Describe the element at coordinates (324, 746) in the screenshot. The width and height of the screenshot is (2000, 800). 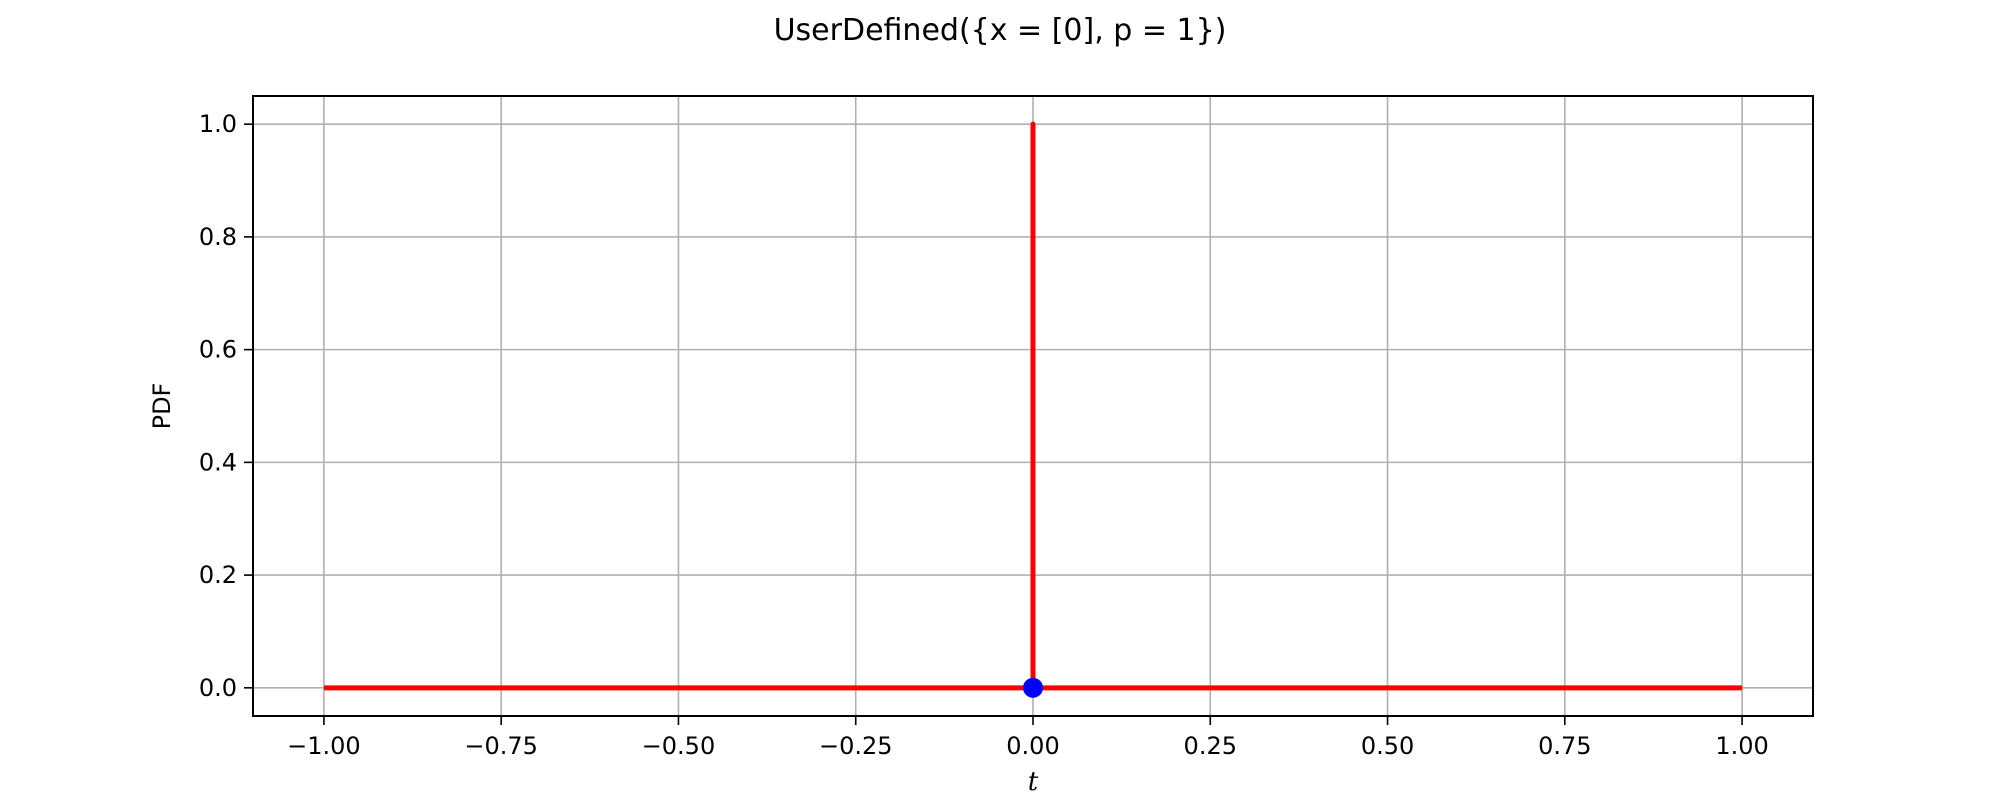
I see `x-tick-label: −1.00` at that location.